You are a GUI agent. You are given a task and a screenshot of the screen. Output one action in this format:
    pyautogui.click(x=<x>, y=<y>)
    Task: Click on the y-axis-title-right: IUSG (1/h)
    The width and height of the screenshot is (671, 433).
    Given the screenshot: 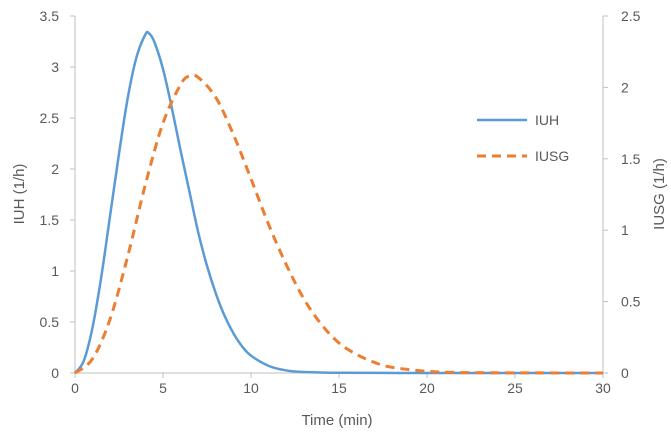 What is the action you would take?
    pyautogui.click(x=659, y=194)
    